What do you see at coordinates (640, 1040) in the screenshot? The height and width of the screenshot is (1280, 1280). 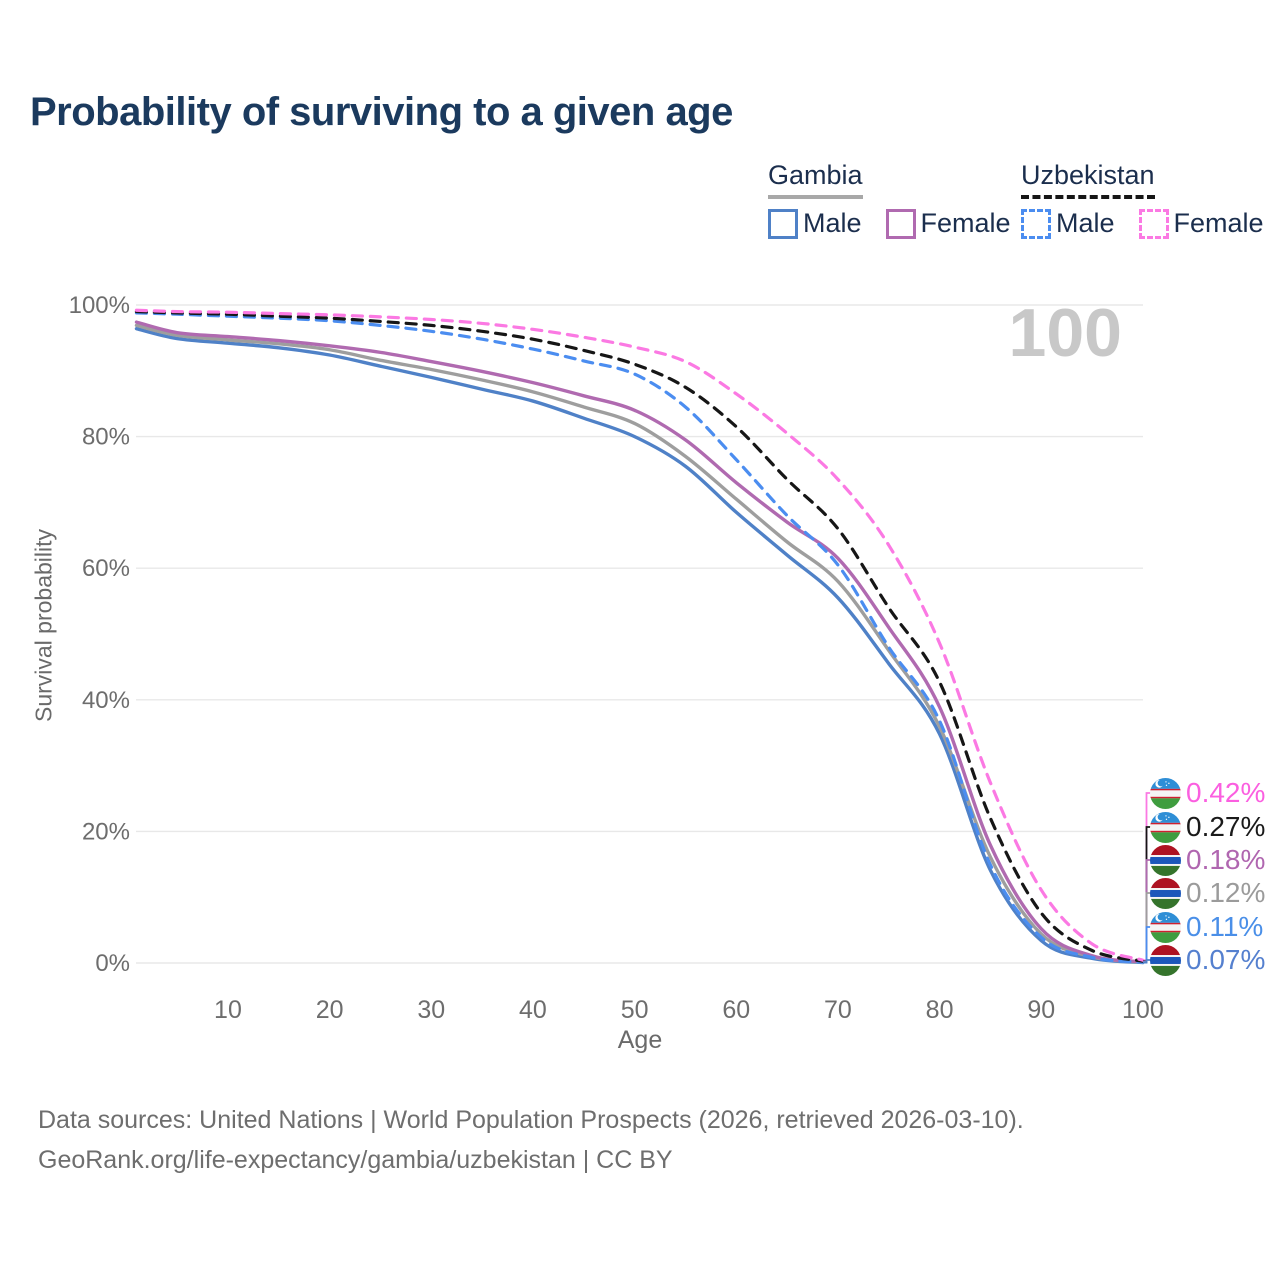 I see `x-axis-title: Age` at bounding box center [640, 1040].